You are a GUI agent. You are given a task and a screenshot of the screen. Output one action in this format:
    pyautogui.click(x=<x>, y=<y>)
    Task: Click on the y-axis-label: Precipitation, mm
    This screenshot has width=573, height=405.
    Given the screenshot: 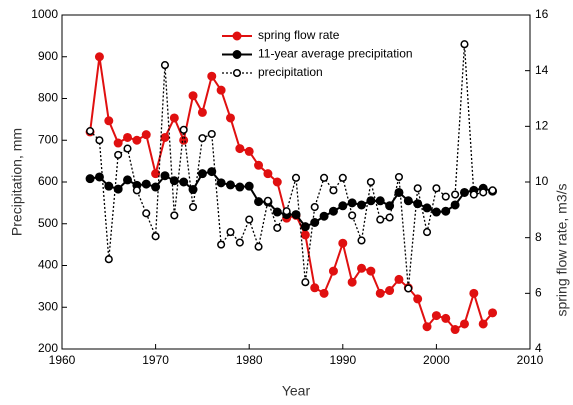 What is the action you would take?
    pyautogui.click(x=17, y=182)
    